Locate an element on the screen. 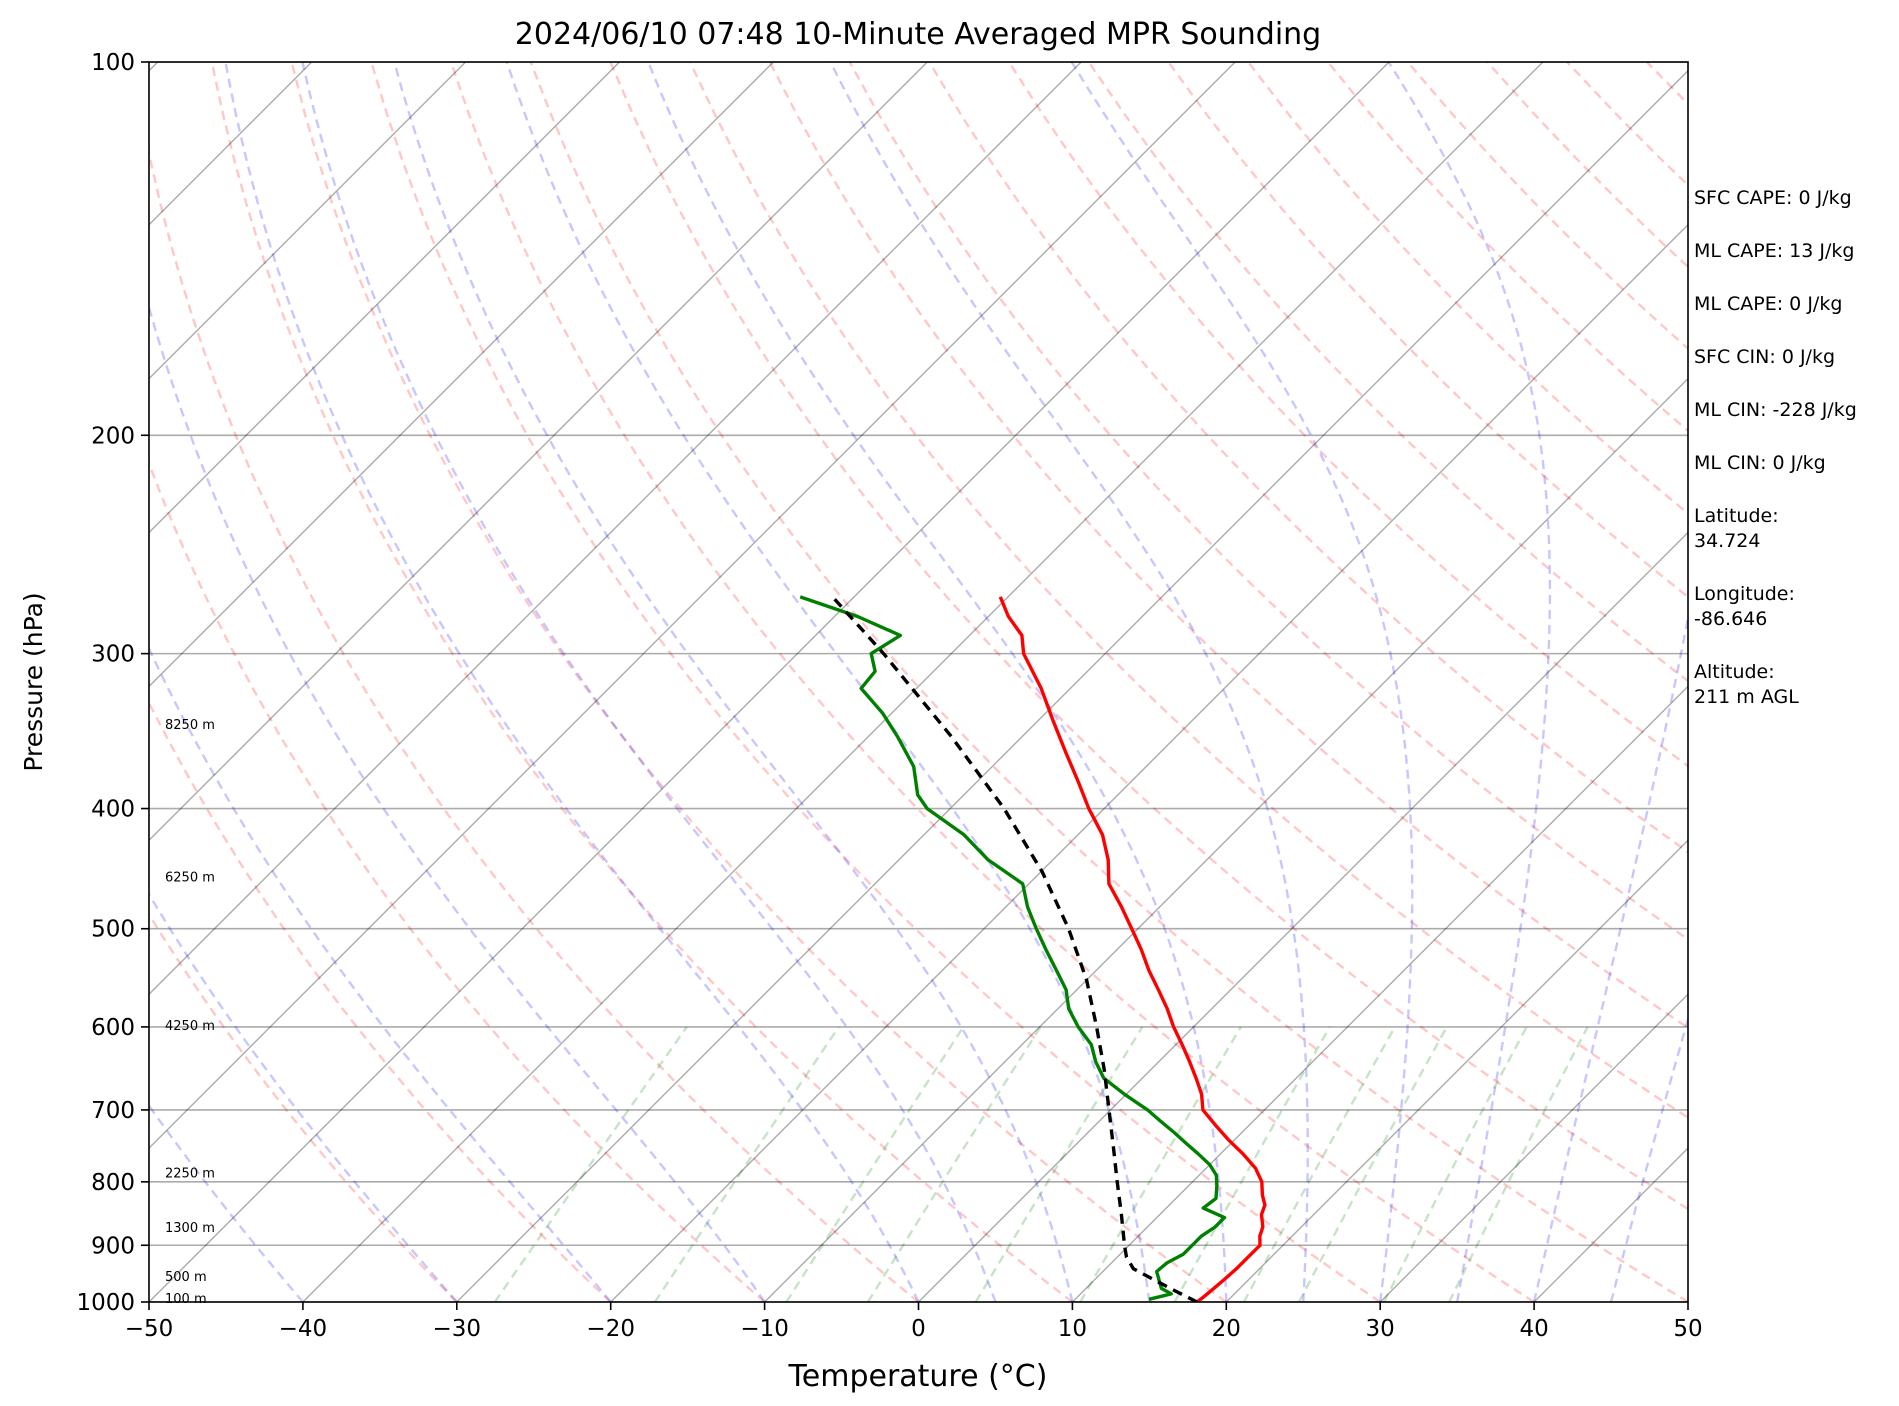  latitude-text: Latitude: 34.724 is located at coordinates (1736, 528).